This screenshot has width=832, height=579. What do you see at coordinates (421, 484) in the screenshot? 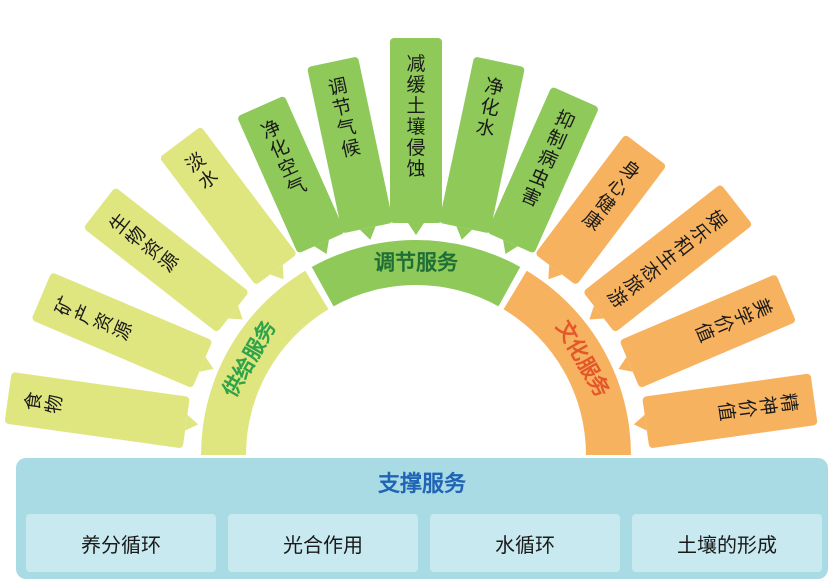
I see `support-services-title: 支撑服务` at bounding box center [421, 484].